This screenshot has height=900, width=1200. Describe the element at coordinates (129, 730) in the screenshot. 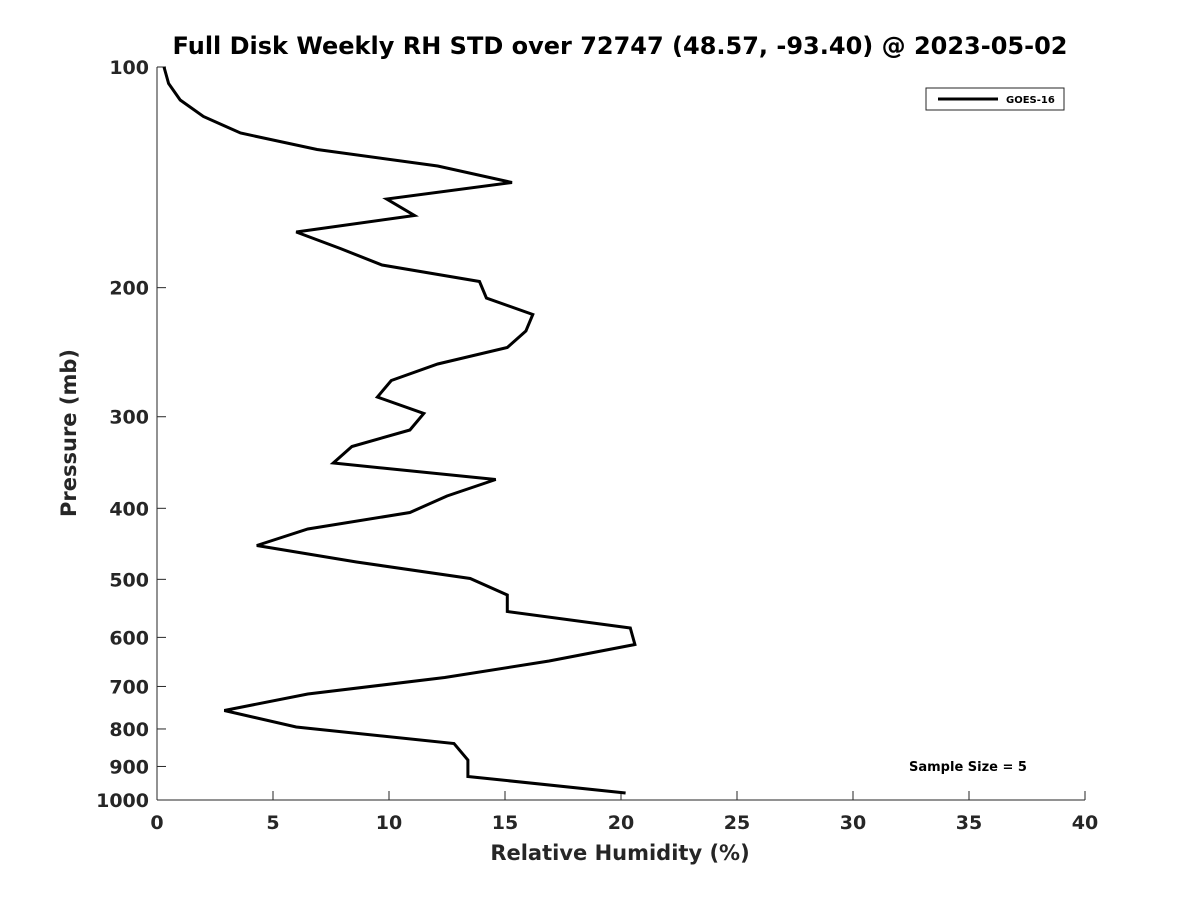

I see `y-tick-label: 800` at that location.